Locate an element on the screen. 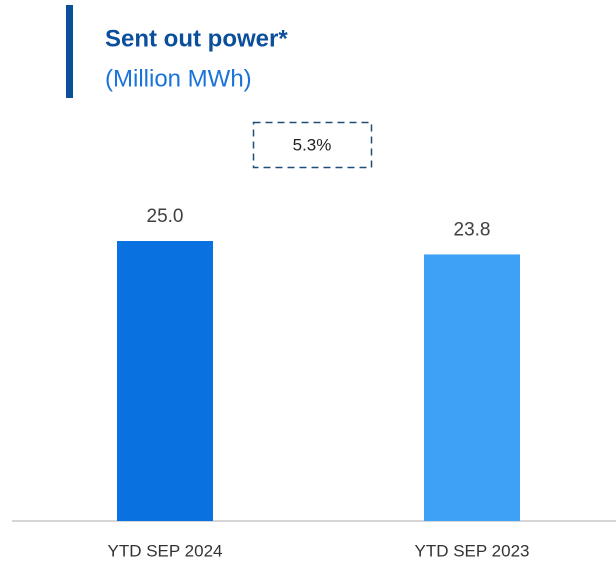  annotation-box is located at coordinates (312, 145).